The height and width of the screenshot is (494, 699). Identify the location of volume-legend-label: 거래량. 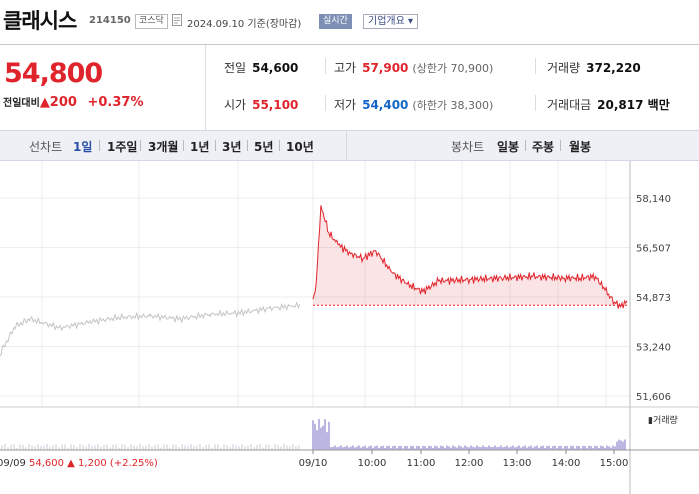
(665, 421).